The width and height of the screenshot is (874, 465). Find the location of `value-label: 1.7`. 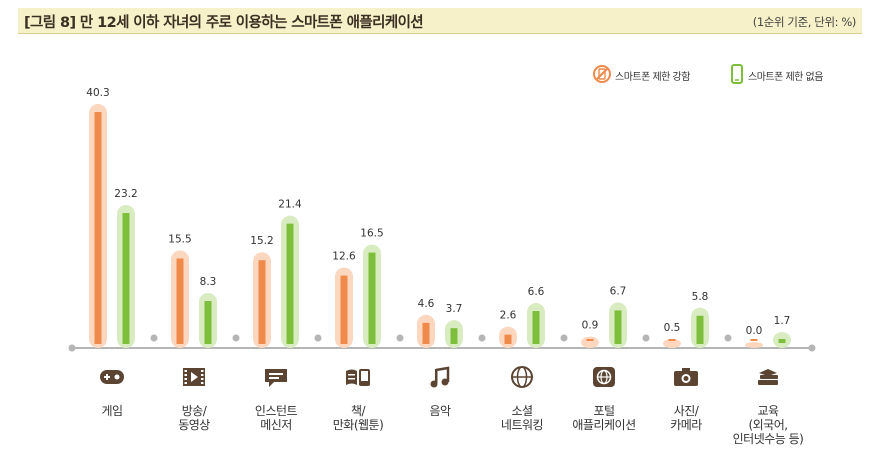

value-label: 1.7 is located at coordinates (782, 321).